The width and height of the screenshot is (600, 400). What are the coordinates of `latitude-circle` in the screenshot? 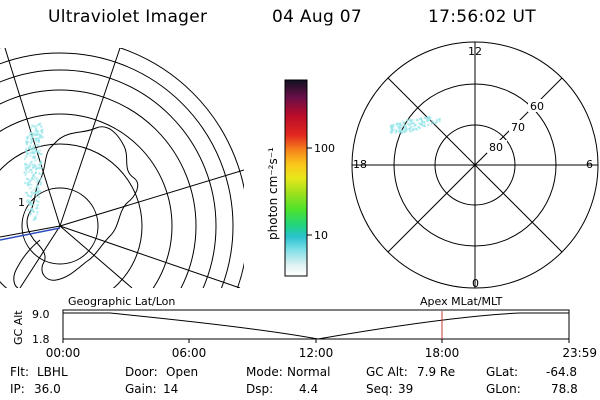 It's located at (86, 200).